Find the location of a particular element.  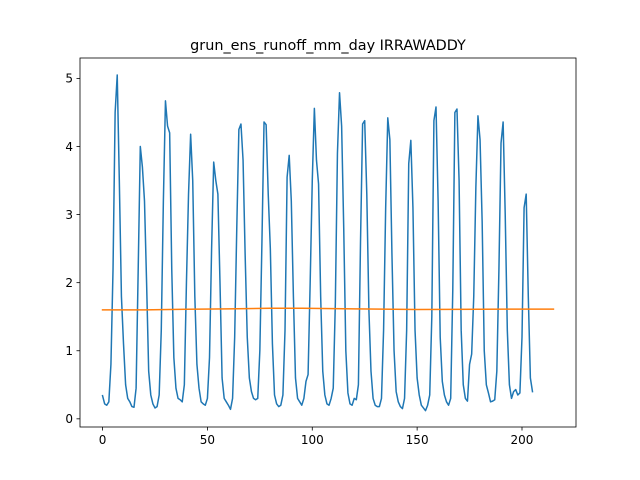

x-tick-label: 100 is located at coordinates (312, 440).